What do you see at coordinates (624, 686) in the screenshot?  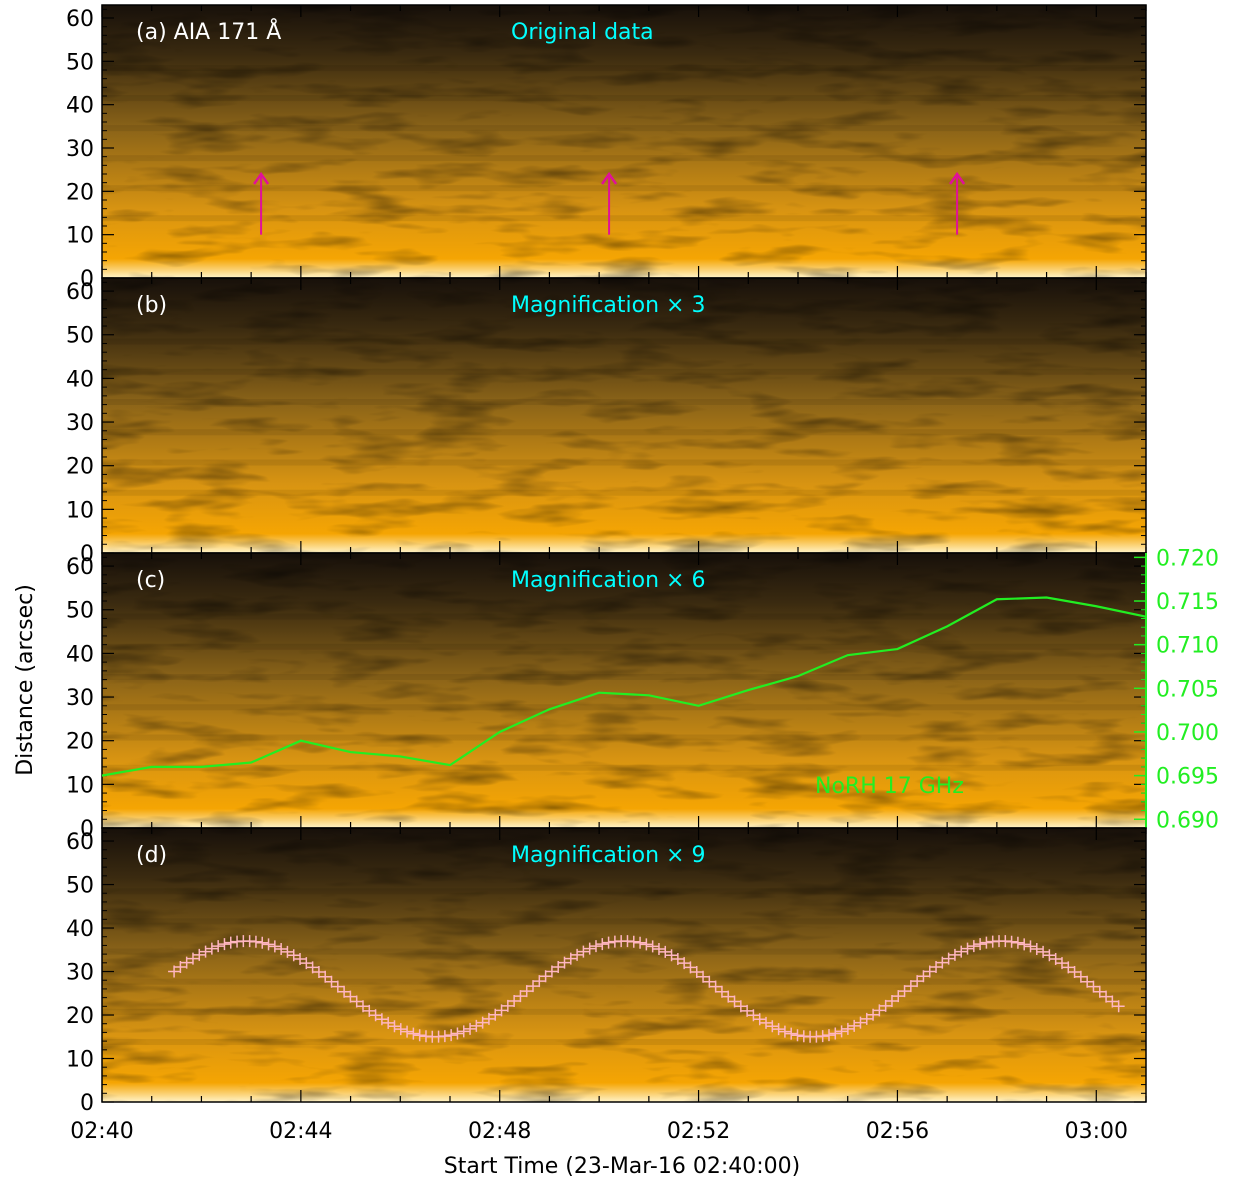 I see `norh-curve` at bounding box center [624, 686].